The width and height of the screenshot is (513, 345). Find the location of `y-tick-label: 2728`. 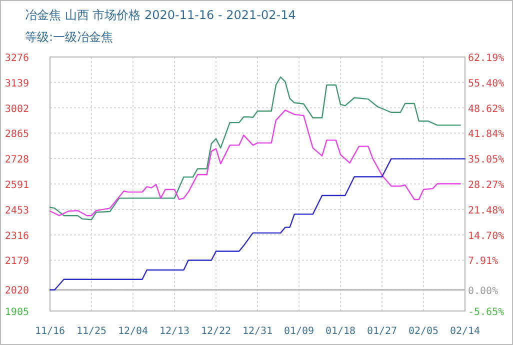

y-tick-label: 2728 is located at coordinates (16, 160).